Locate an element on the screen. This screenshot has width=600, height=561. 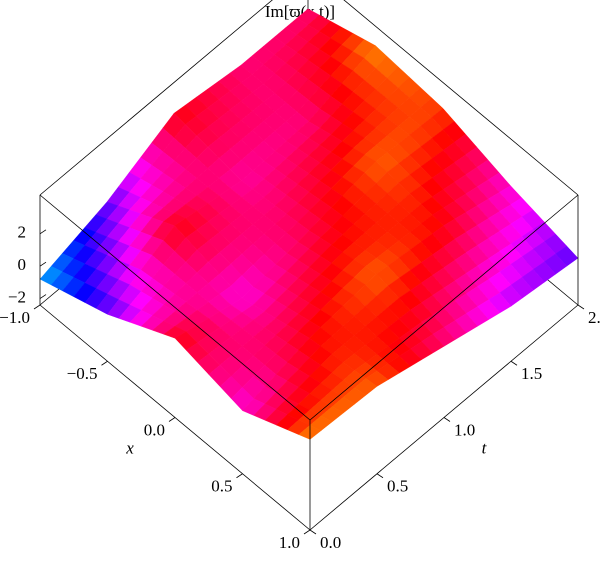
x-tick-label: 0.0 is located at coordinates (154, 429).